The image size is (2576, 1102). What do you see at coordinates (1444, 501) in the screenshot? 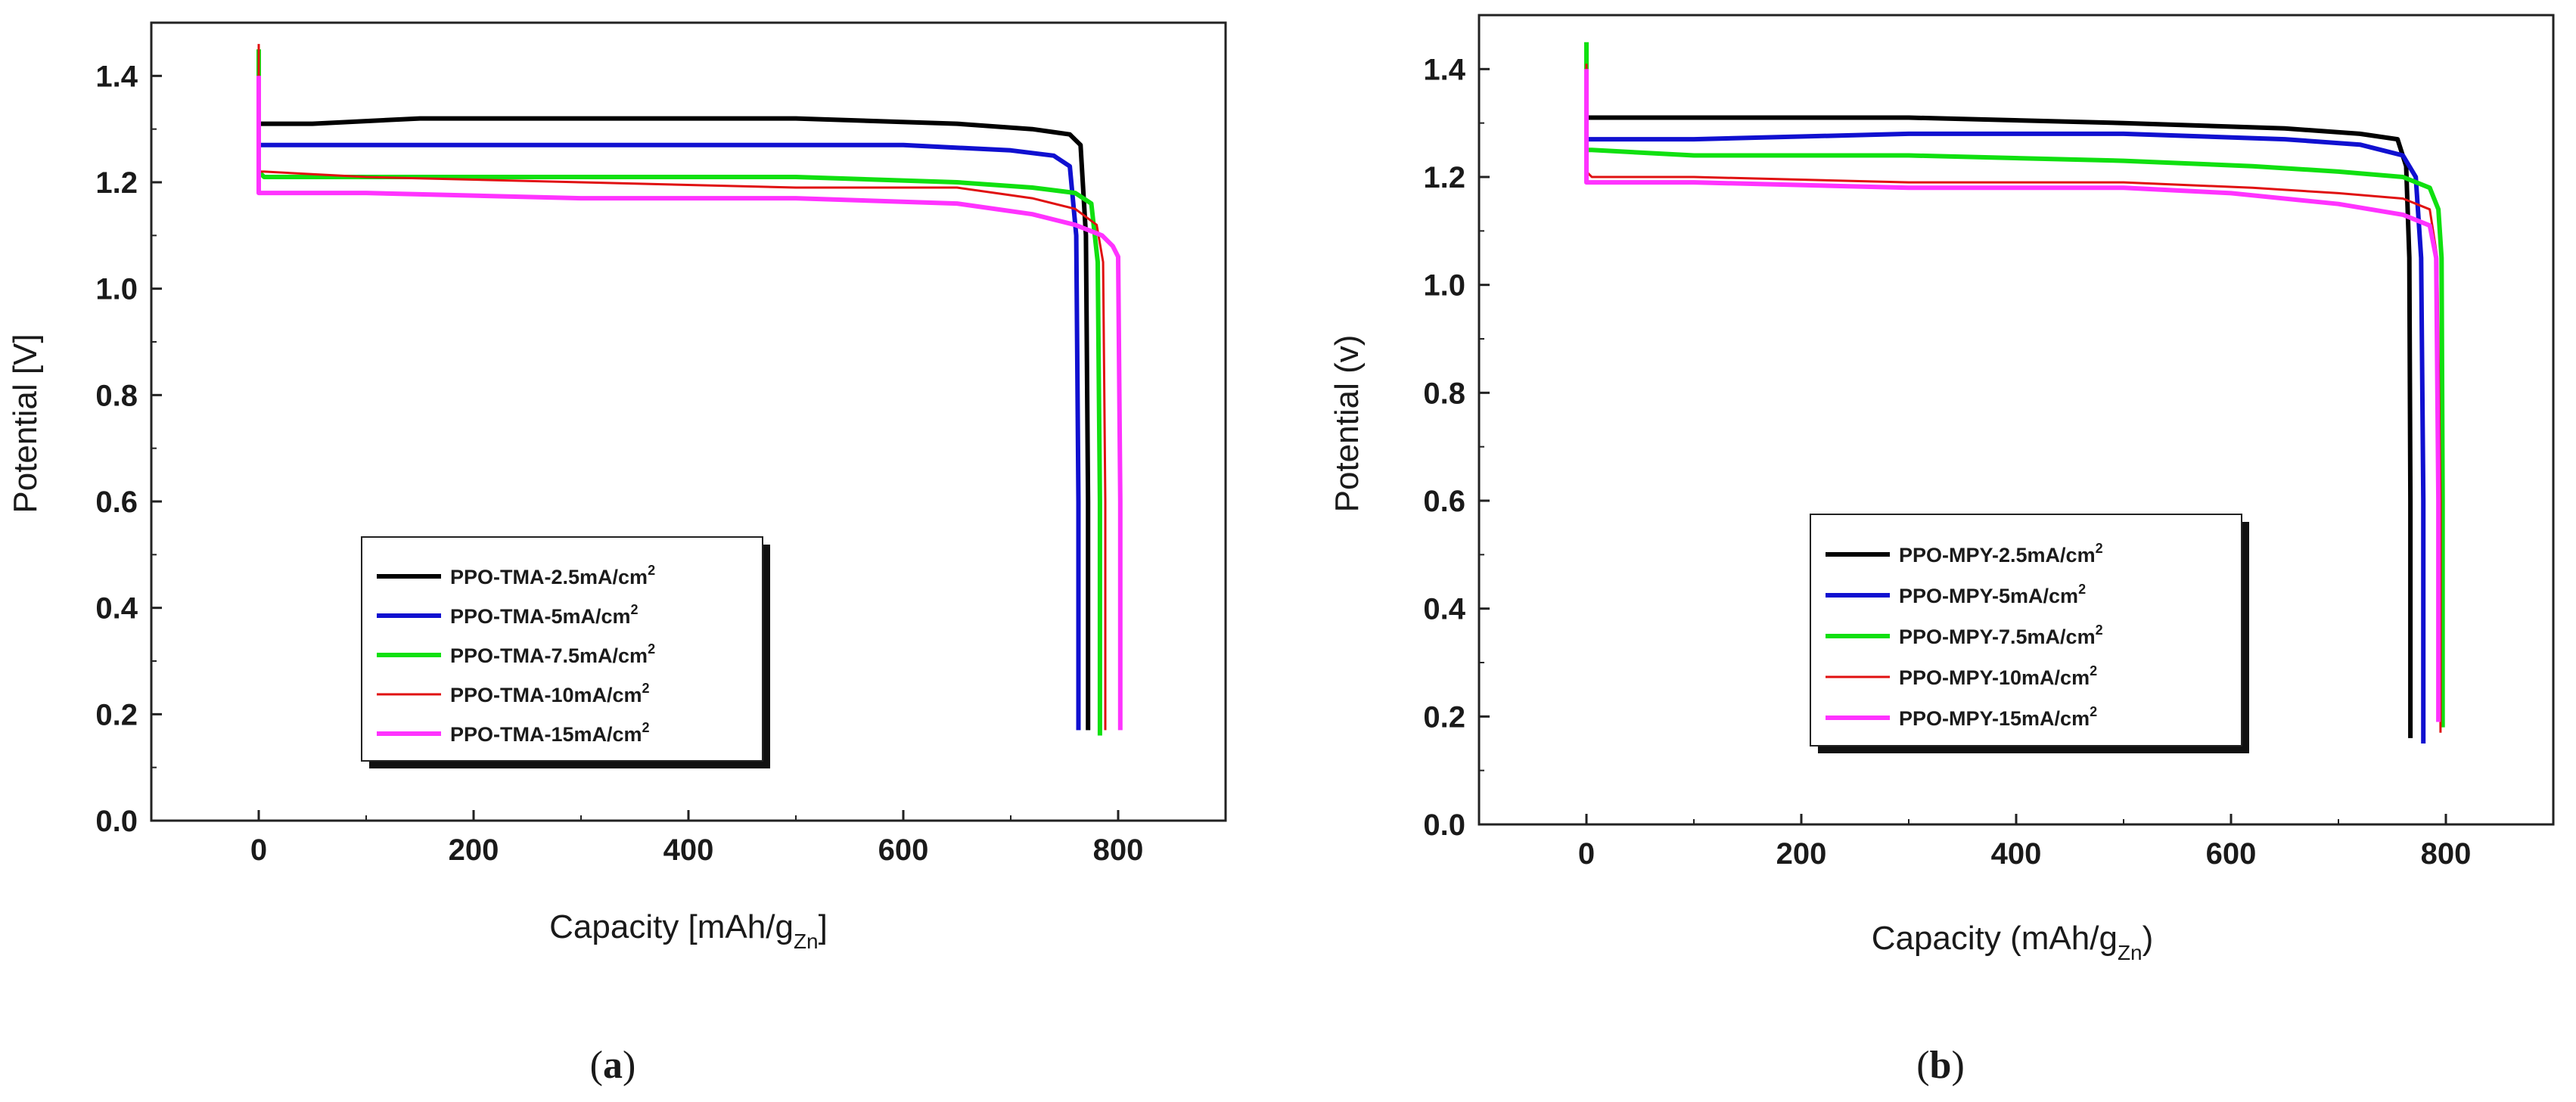
I see `y-tick-label-b: 0.6` at bounding box center [1444, 501].